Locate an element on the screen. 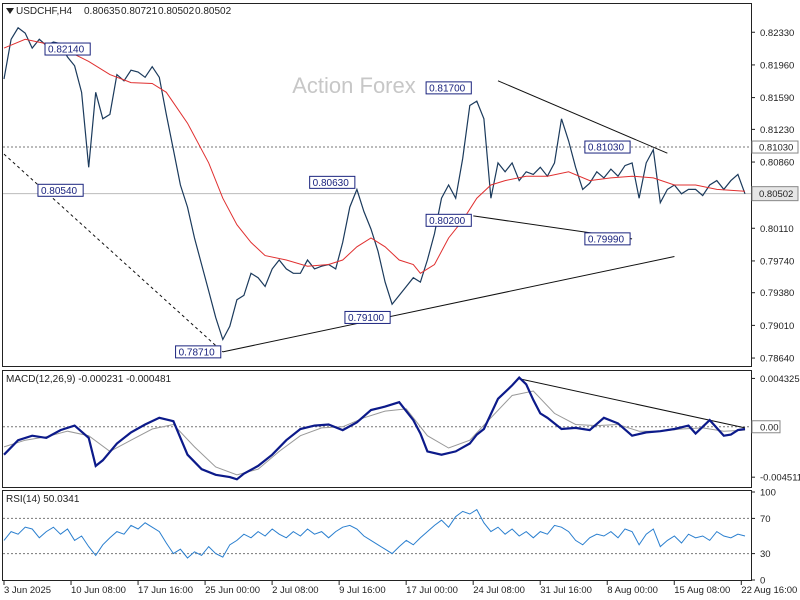  header-values: 0.80635 0.80721 0.80502 0.80502 is located at coordinates (158, 11).